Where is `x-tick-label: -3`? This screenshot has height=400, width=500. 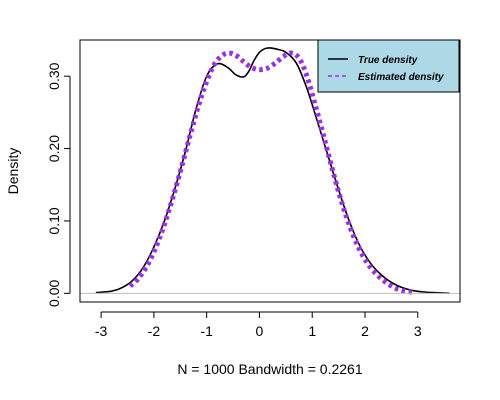
x-tick-label: -3 is located at coordinates (101, 331).